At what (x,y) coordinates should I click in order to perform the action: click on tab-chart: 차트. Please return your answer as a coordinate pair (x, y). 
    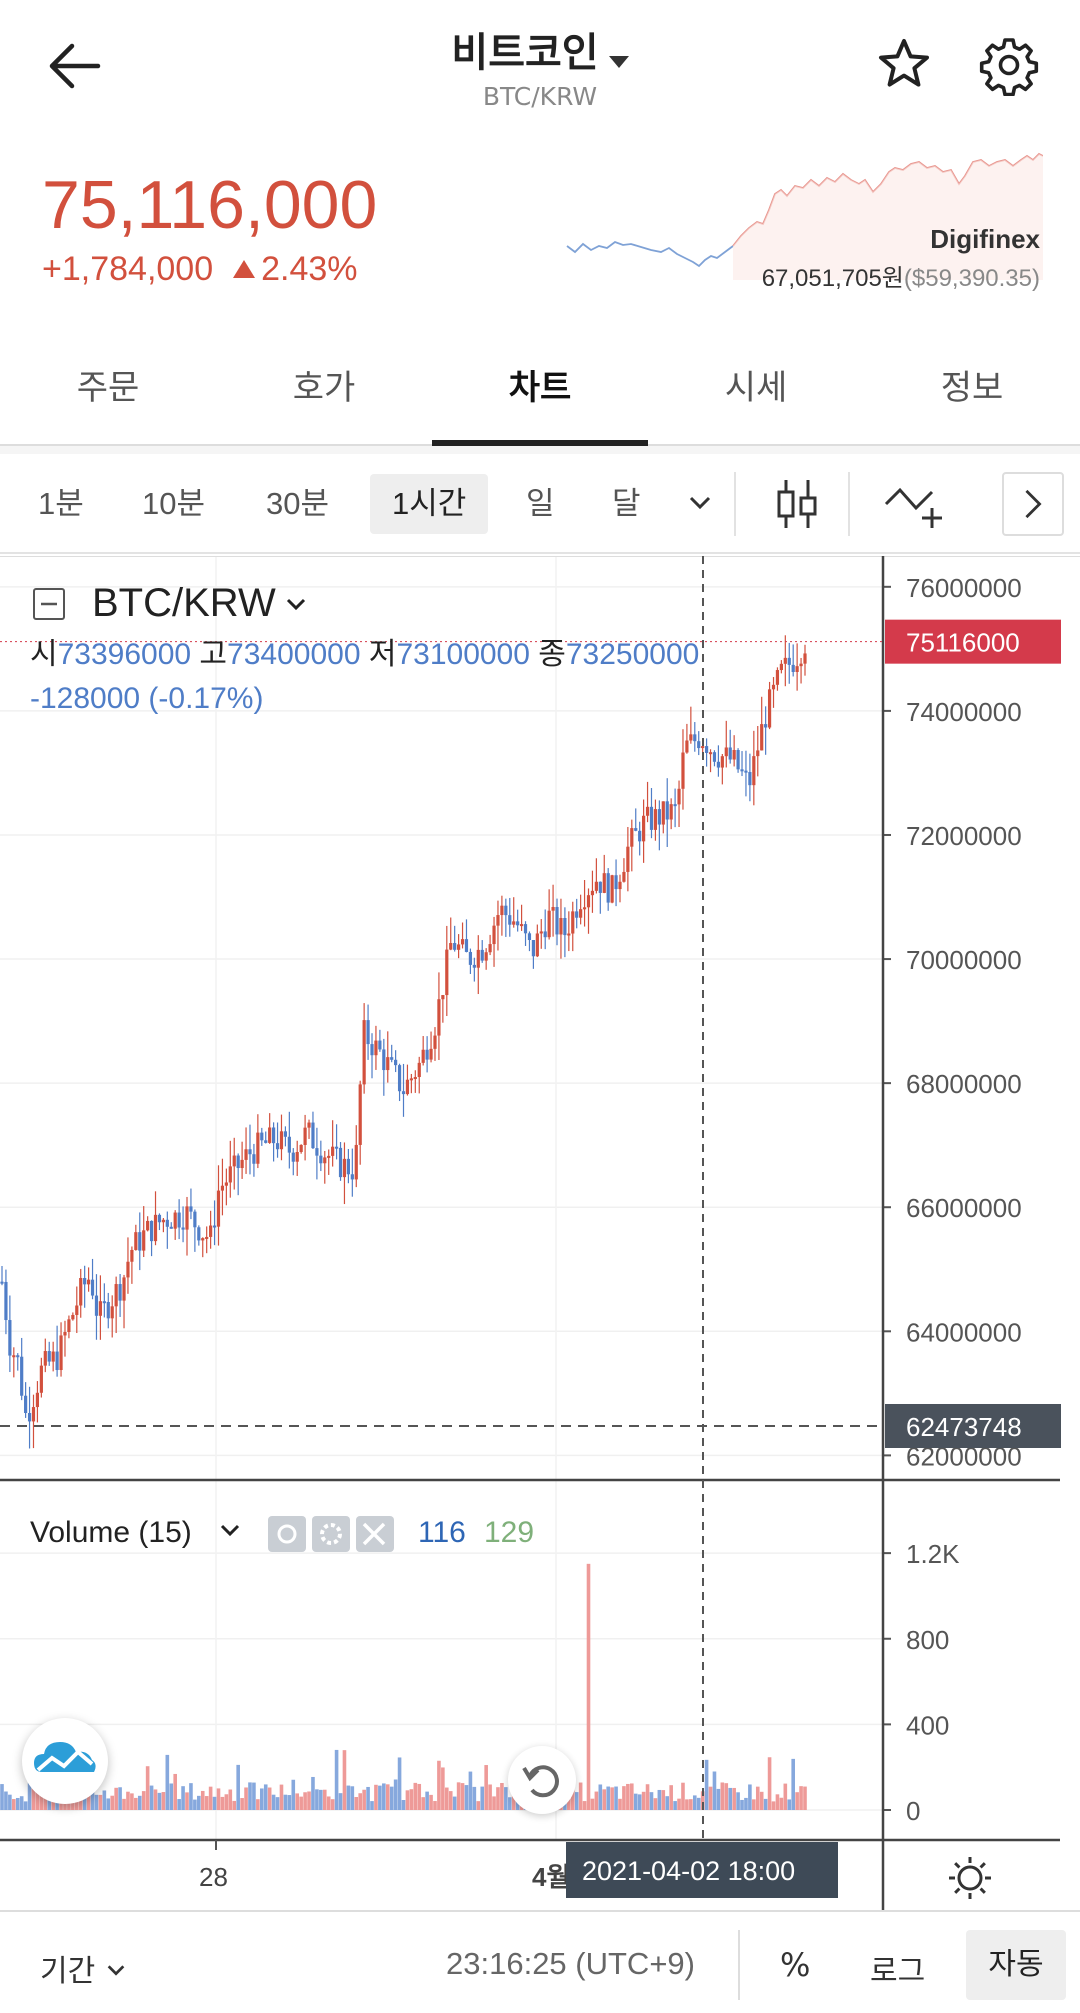
    Looking at the image, I should click on (540, 392).